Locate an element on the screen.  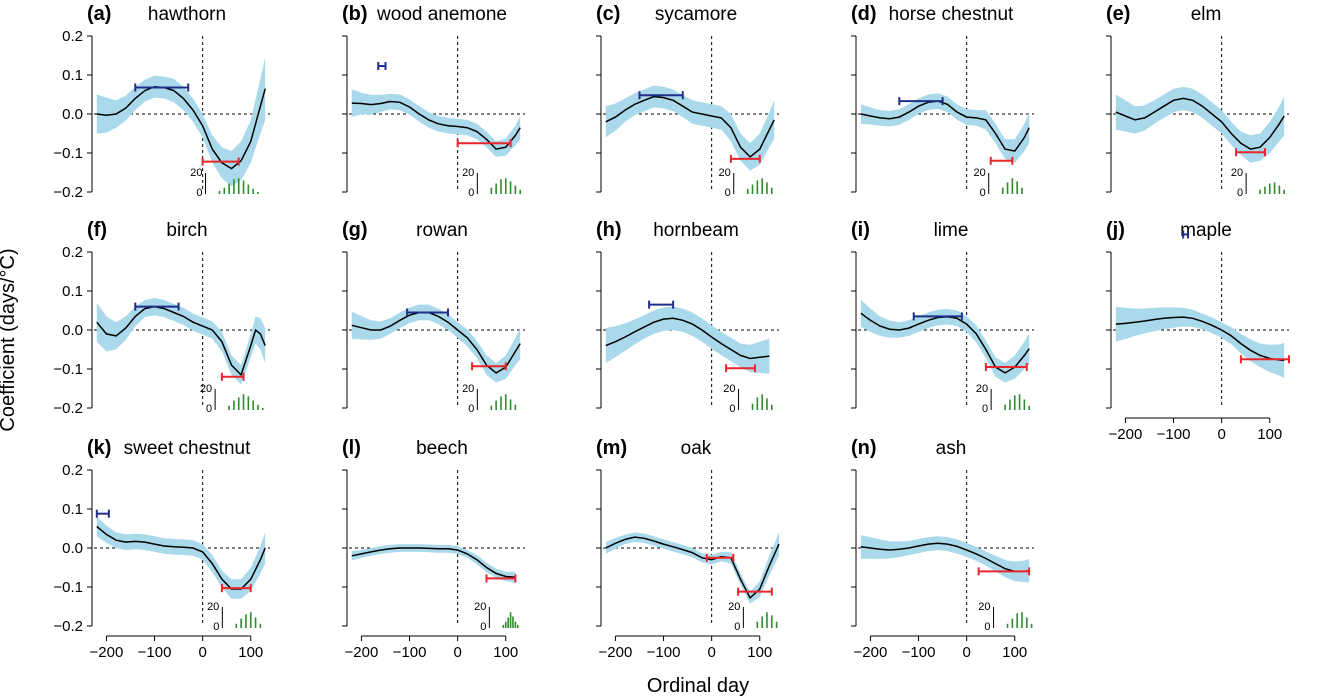
panel-letter: (i) is located at coordinates (860, 230).